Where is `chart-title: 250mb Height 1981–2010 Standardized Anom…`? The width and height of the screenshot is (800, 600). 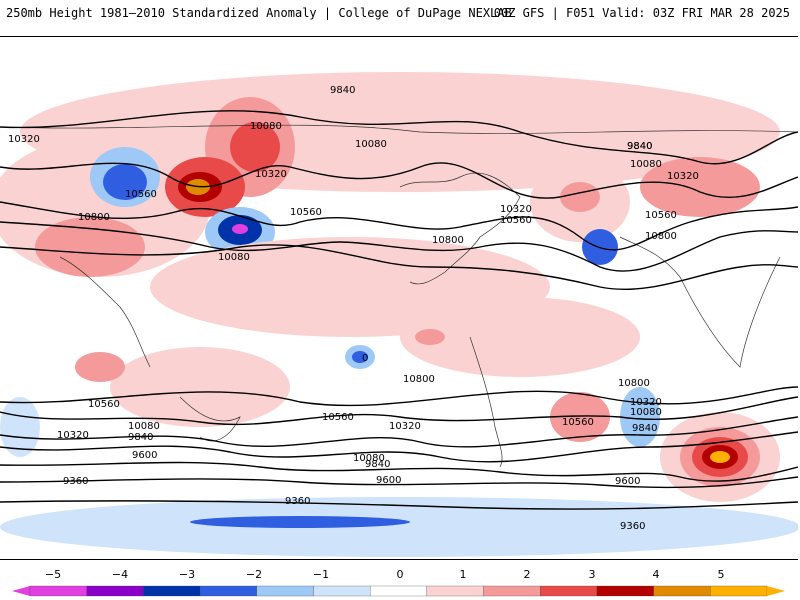 chart-title: 250mb Height 1981–2010 Standardized Anom… is located at coordinates (259, 13).